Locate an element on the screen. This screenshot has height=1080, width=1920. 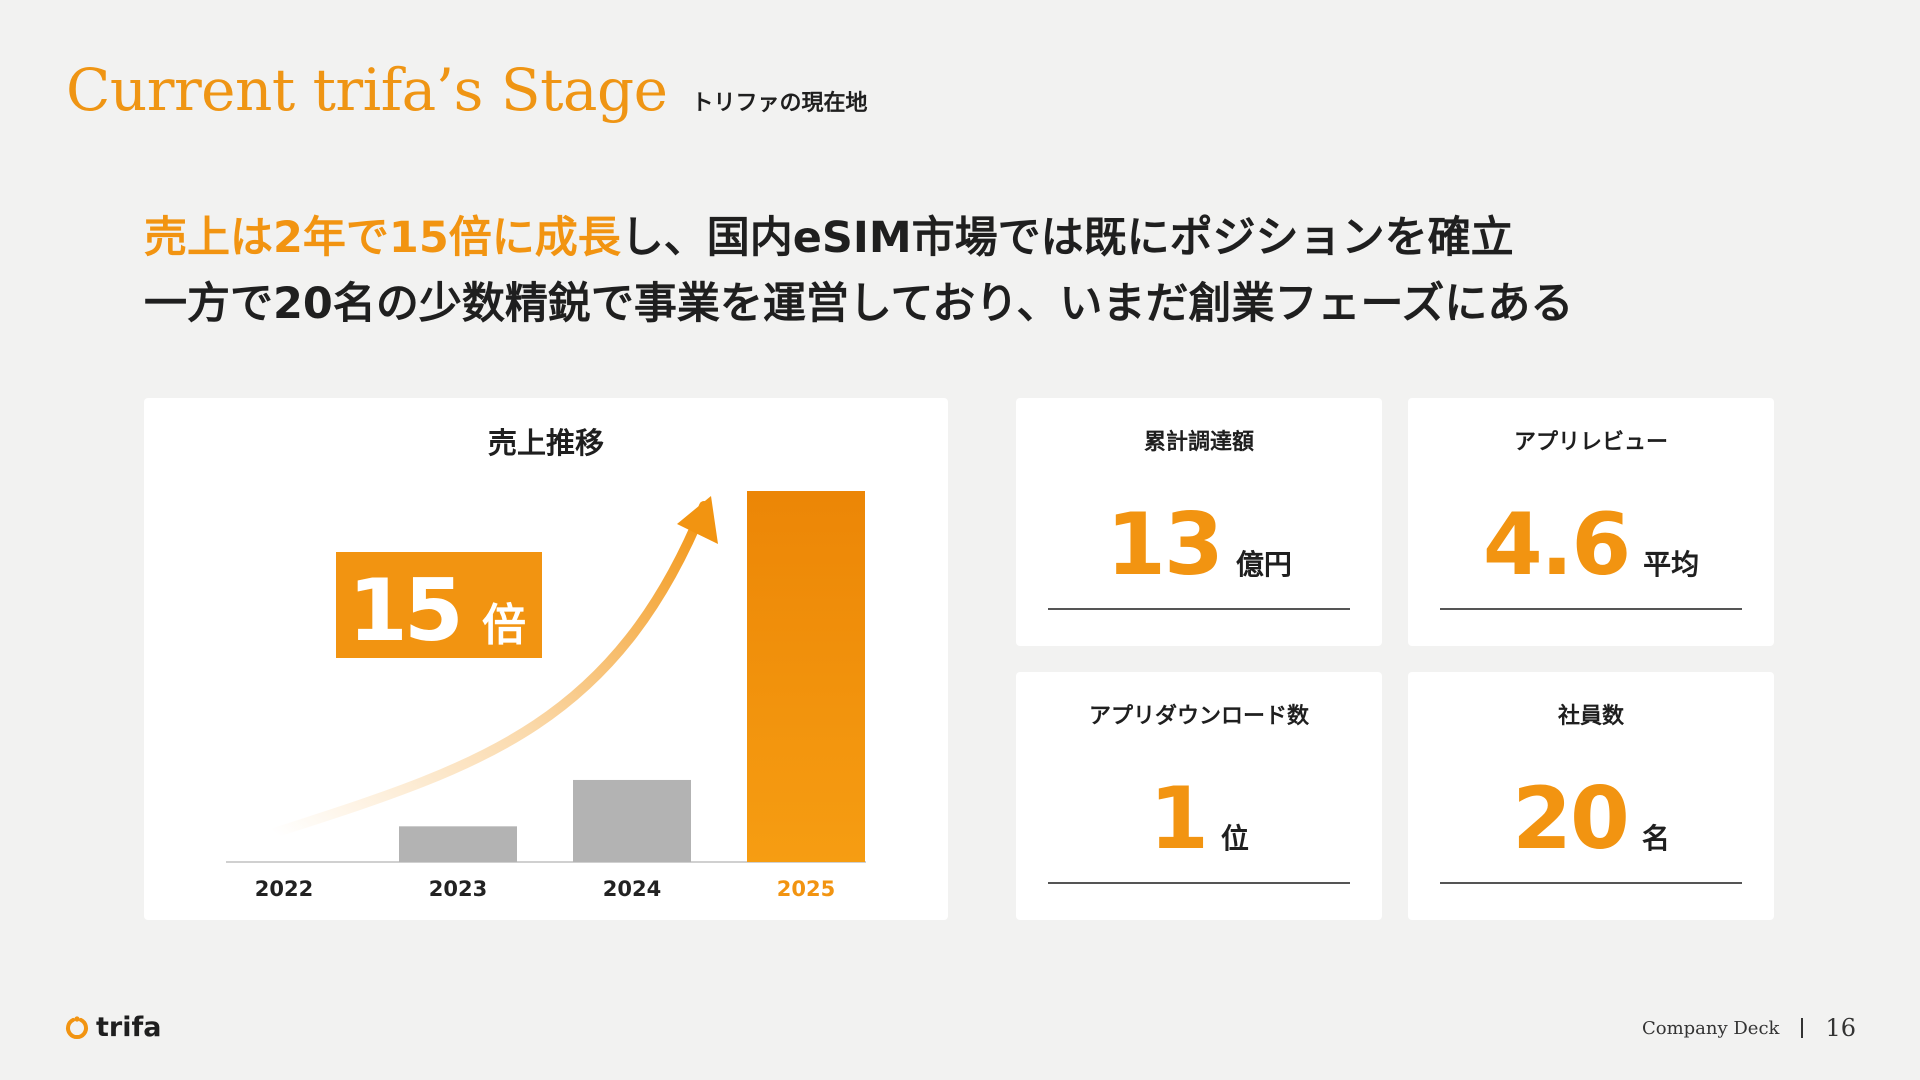
stat-value-review: 4.6 is located at coordinates (1556, 545).